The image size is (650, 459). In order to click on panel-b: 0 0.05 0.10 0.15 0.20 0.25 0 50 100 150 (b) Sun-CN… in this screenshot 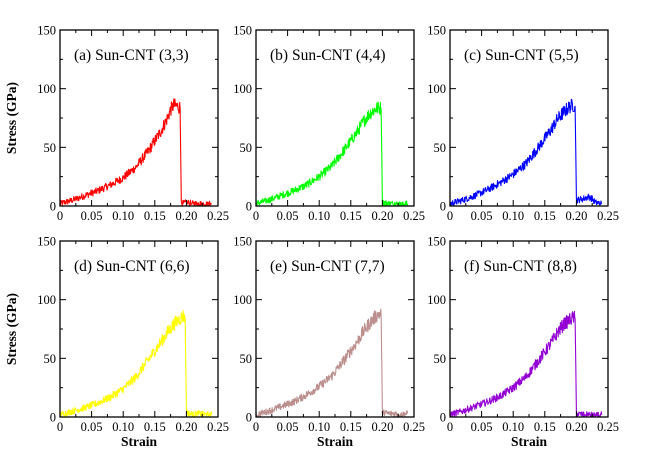, I will do `click(329, 124)`.